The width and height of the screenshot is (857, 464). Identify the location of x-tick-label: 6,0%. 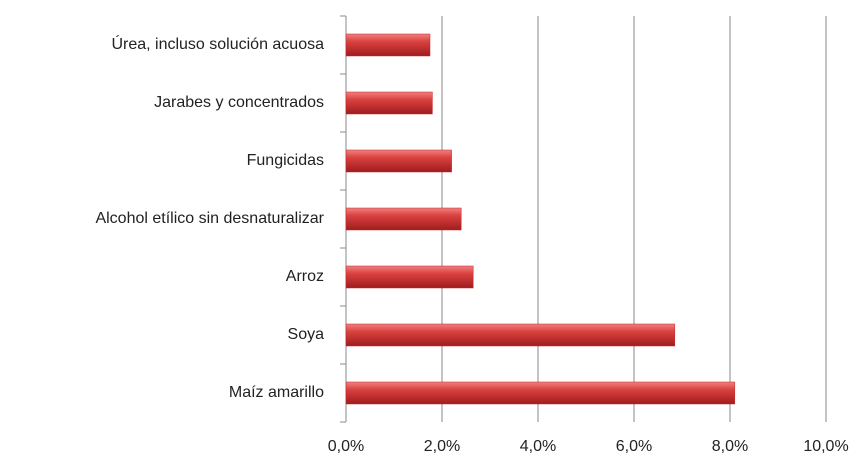
(634, 446).